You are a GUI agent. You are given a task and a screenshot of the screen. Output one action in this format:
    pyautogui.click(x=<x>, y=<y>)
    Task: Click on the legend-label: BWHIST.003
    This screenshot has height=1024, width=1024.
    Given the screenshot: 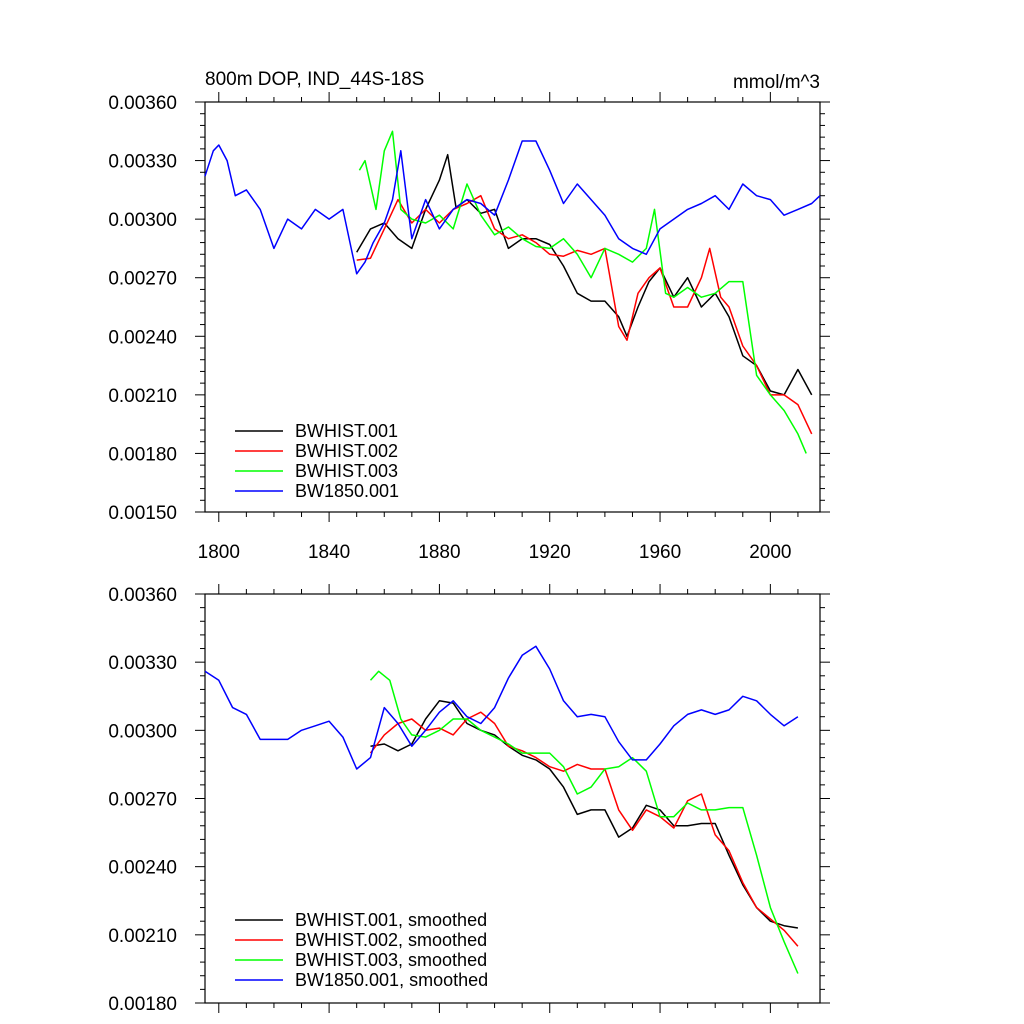 What is the action you would take?
    pyautogui.click(x=346, y=471)
    